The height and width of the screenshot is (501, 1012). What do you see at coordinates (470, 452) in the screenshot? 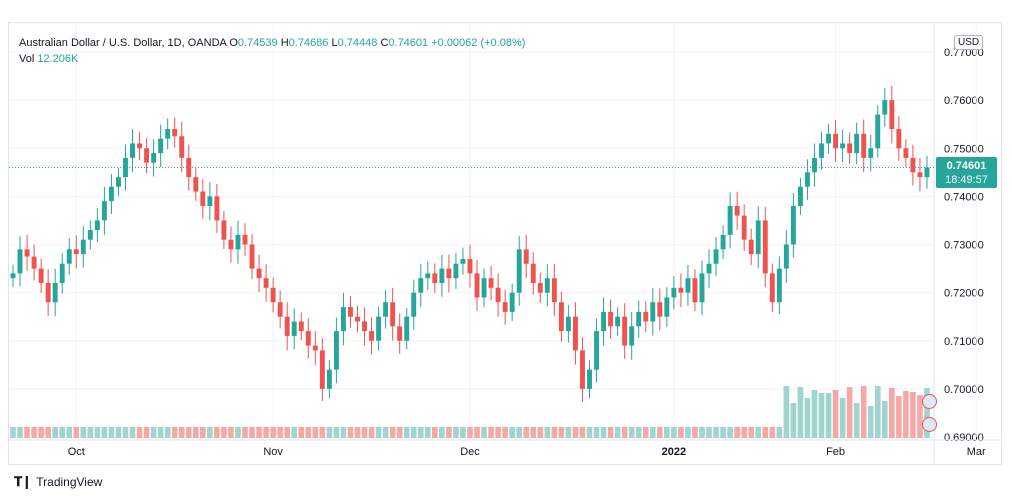
I see `x-tick-label: Dec` at bounding box center [470, 452].